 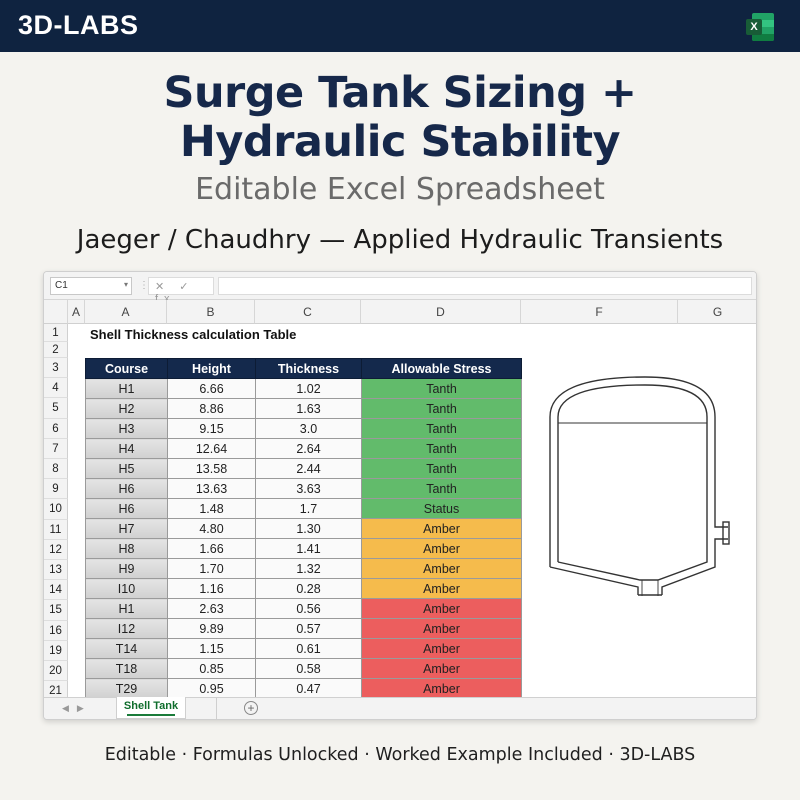 What do you see at coordinates (56, 570) in the screenshot?
I see `row-header: 13` at bounding box center [56, 570].